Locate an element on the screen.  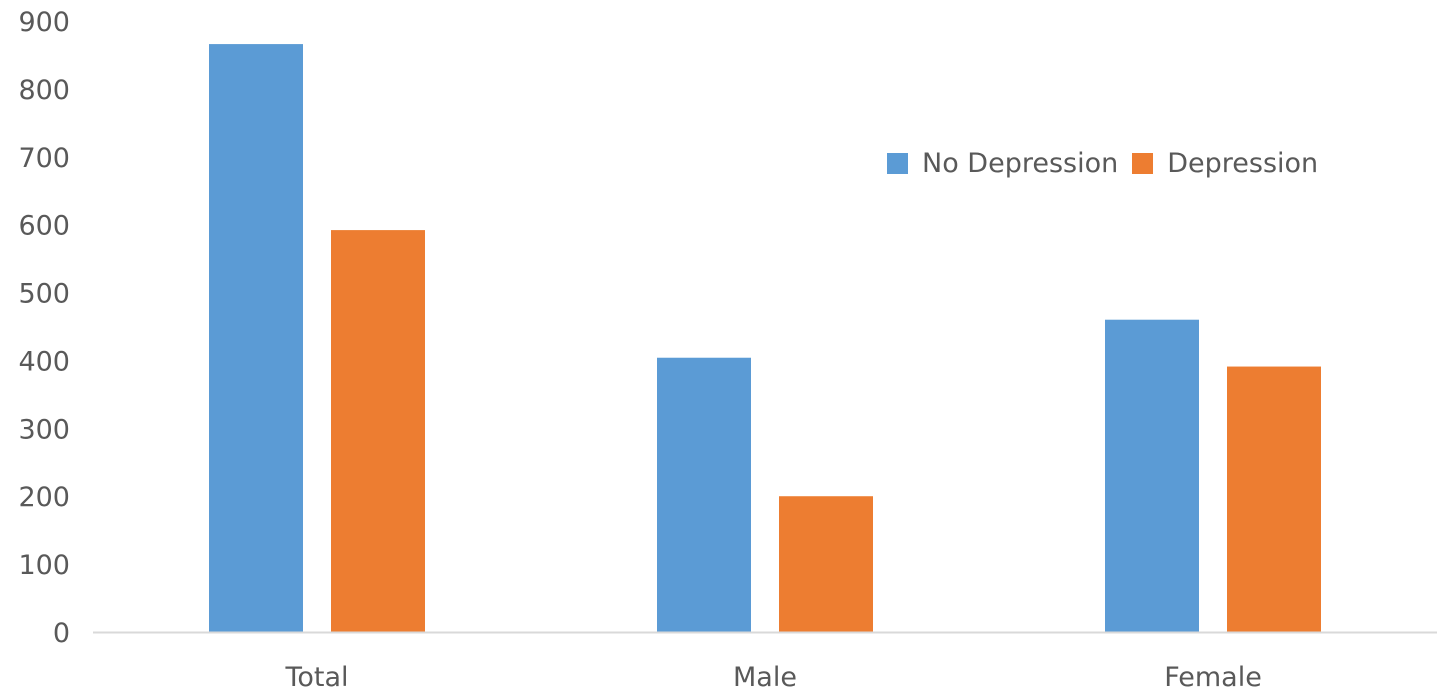
legend-label-no-depression: No Depression is located at coordinates (1020, 163).